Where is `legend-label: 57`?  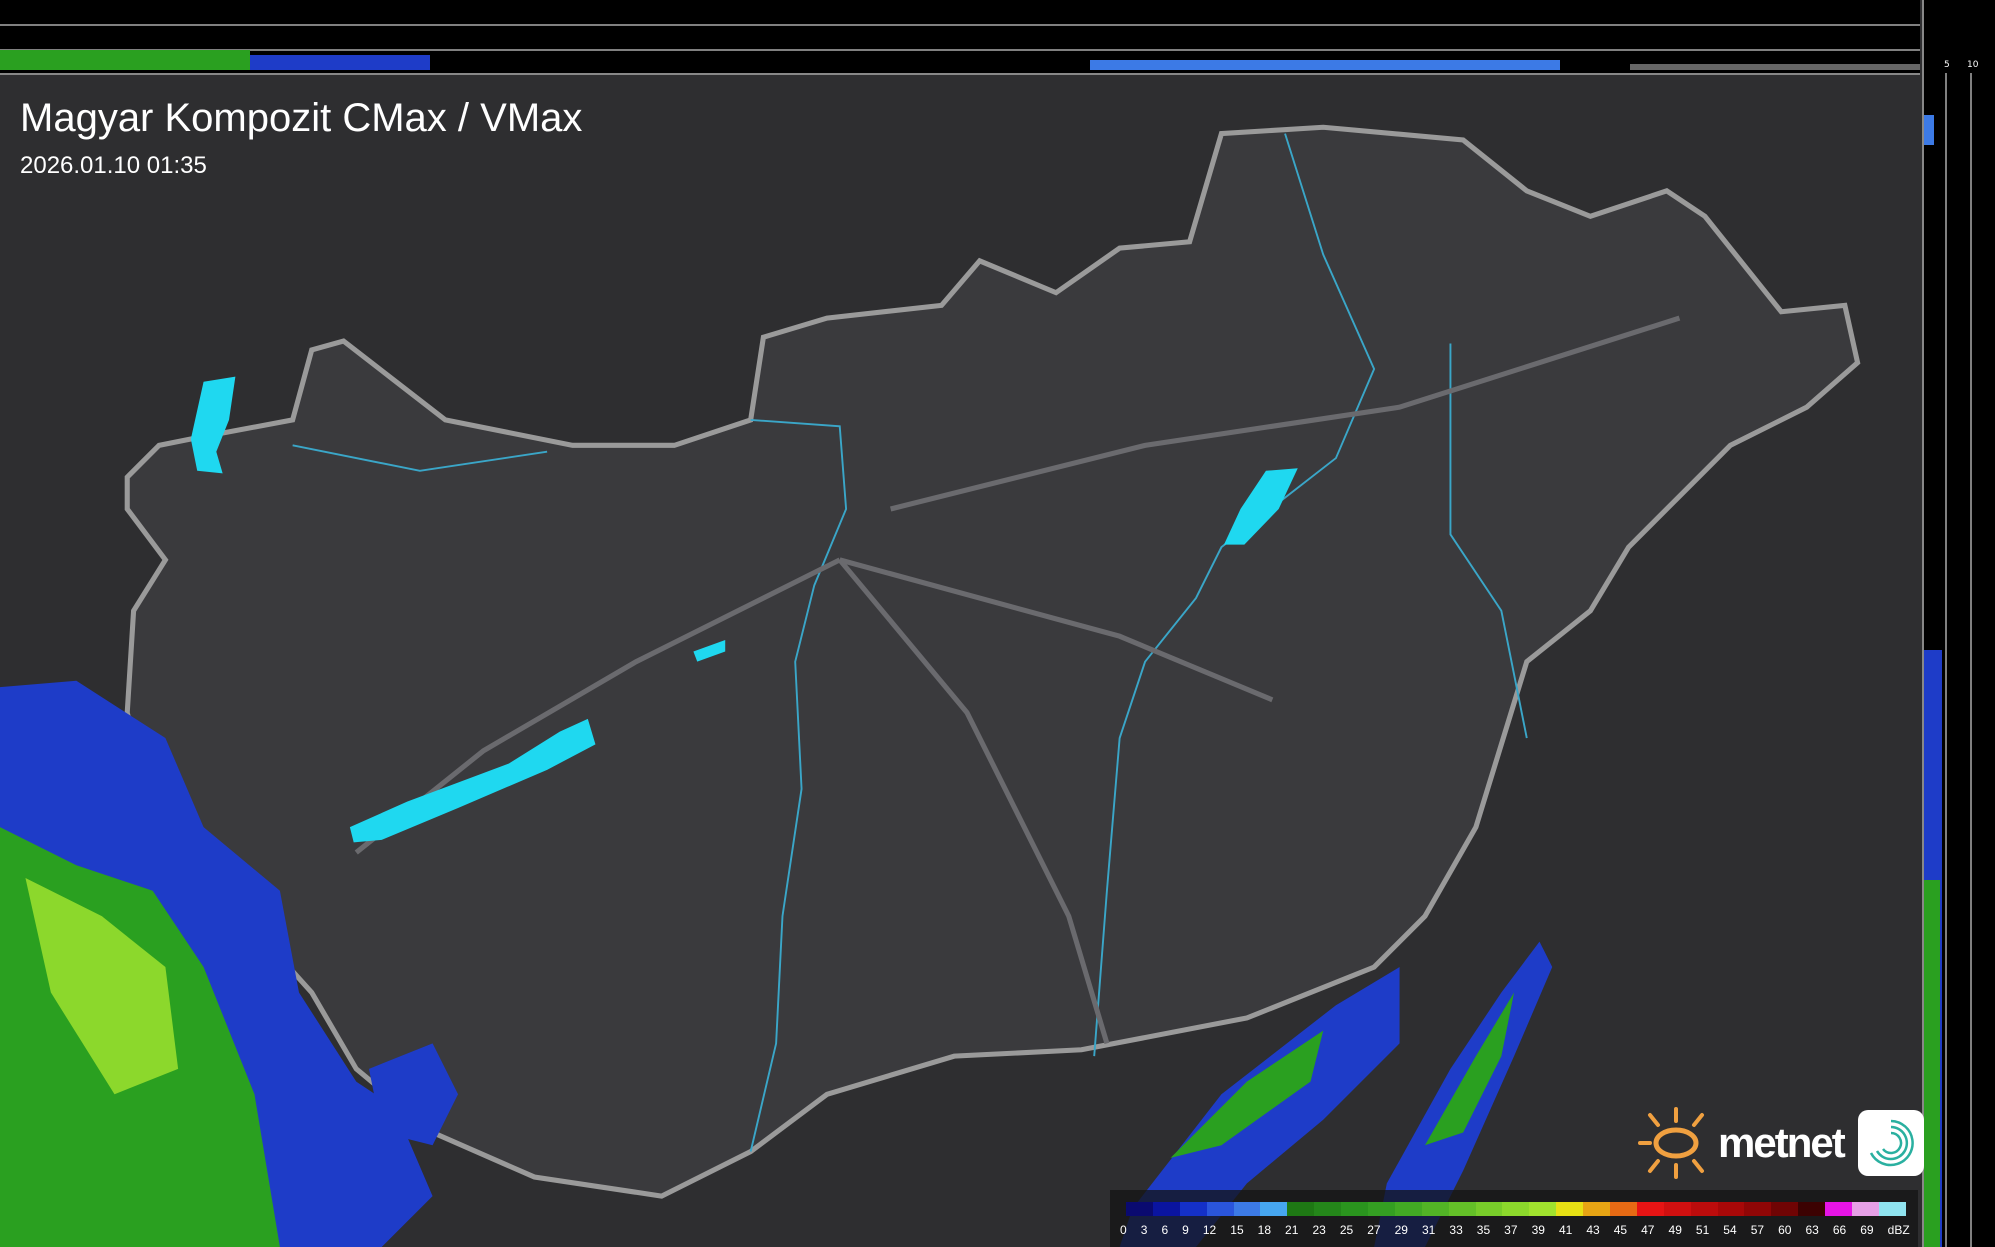 legend-label: 57 is located at coordinates (1757, 1230).